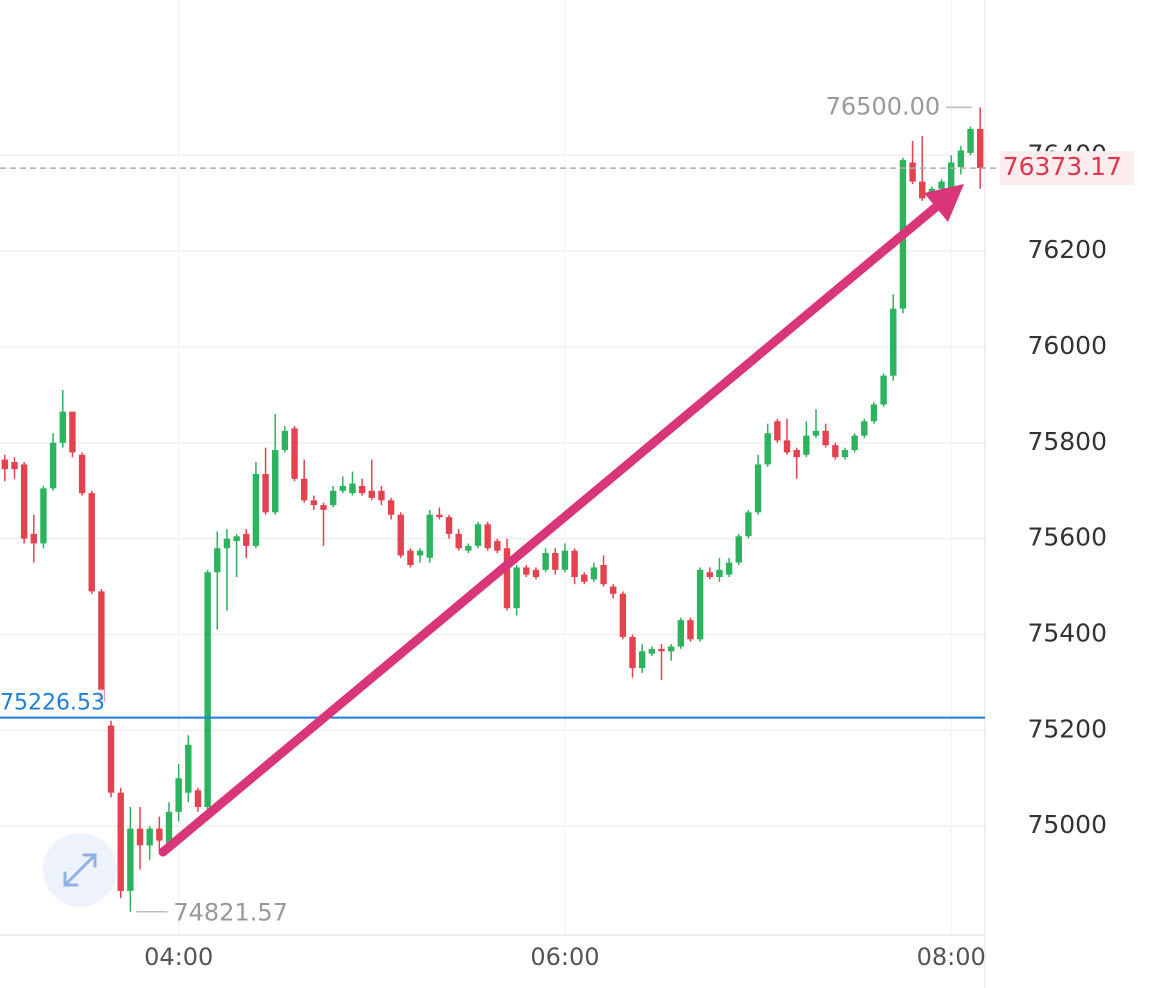 The height and width of the screenshot is (988, 1152). Describe the element at coordinates (1067, 441) in the screenshot. I see `y-tick-label: 75800` at that location.